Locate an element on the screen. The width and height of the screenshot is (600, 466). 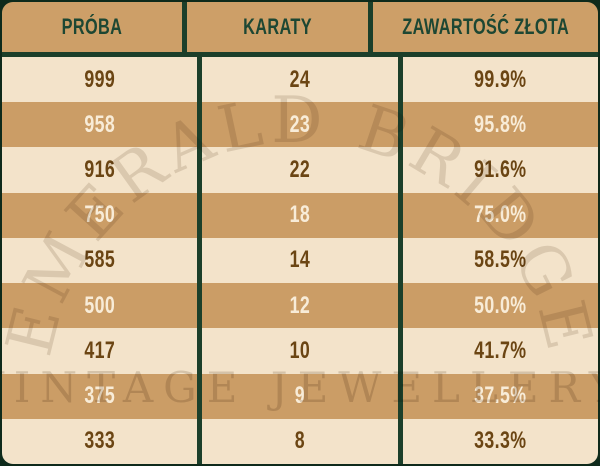
zawartosc-value: 37.5% is located at coordinates (500, 396).